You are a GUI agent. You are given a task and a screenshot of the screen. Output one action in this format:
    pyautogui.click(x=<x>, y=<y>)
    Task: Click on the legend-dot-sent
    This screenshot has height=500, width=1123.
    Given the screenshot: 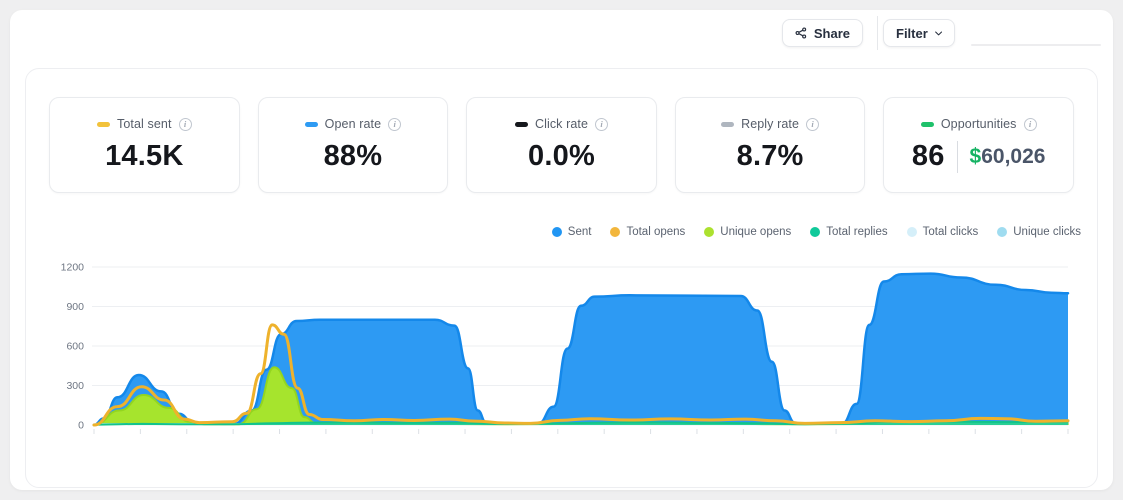 What is the action you would take?
    pyautogui.click(x=556, y=232)
    